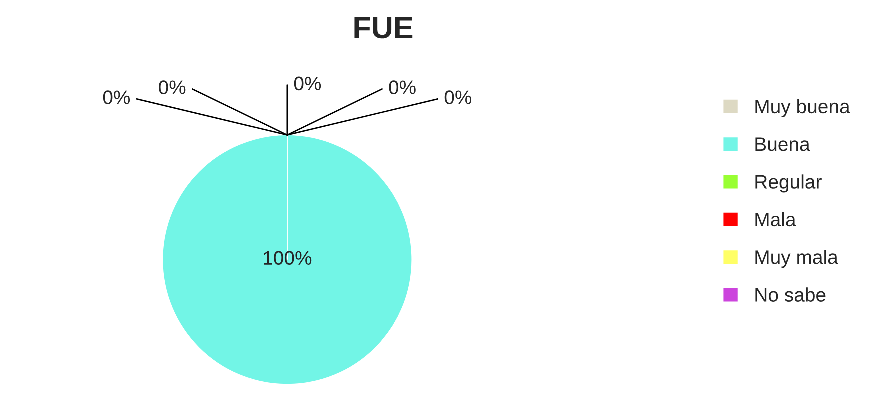 The width and height of the screenshot is (871, 405). I want to click on legend-label: Regular, so click(789, 183).